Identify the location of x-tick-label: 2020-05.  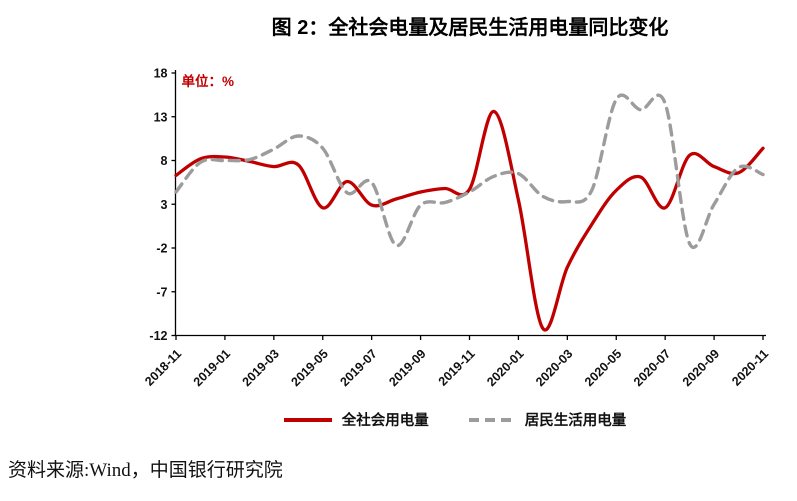
(603, 368).